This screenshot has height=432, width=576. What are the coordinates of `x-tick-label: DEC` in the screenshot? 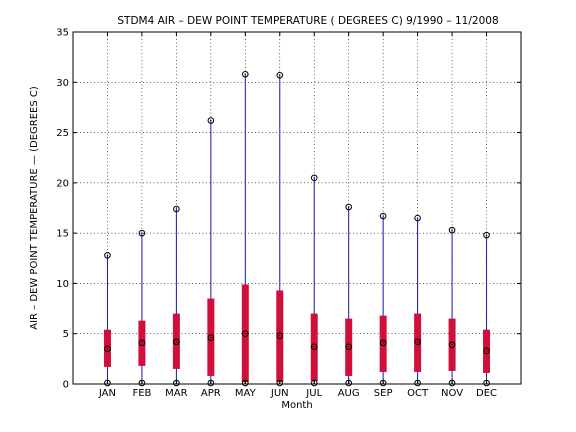 It's located at (486, 393).